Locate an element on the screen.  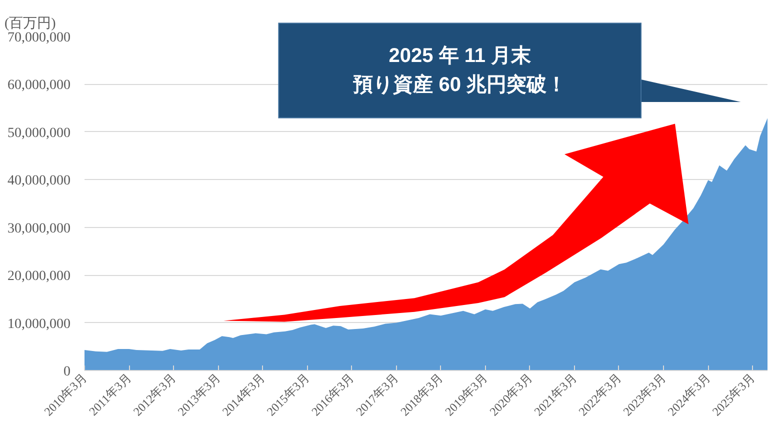
annotation: 預り資産 60 兆円突破！ is located at coordinates (459, 84).